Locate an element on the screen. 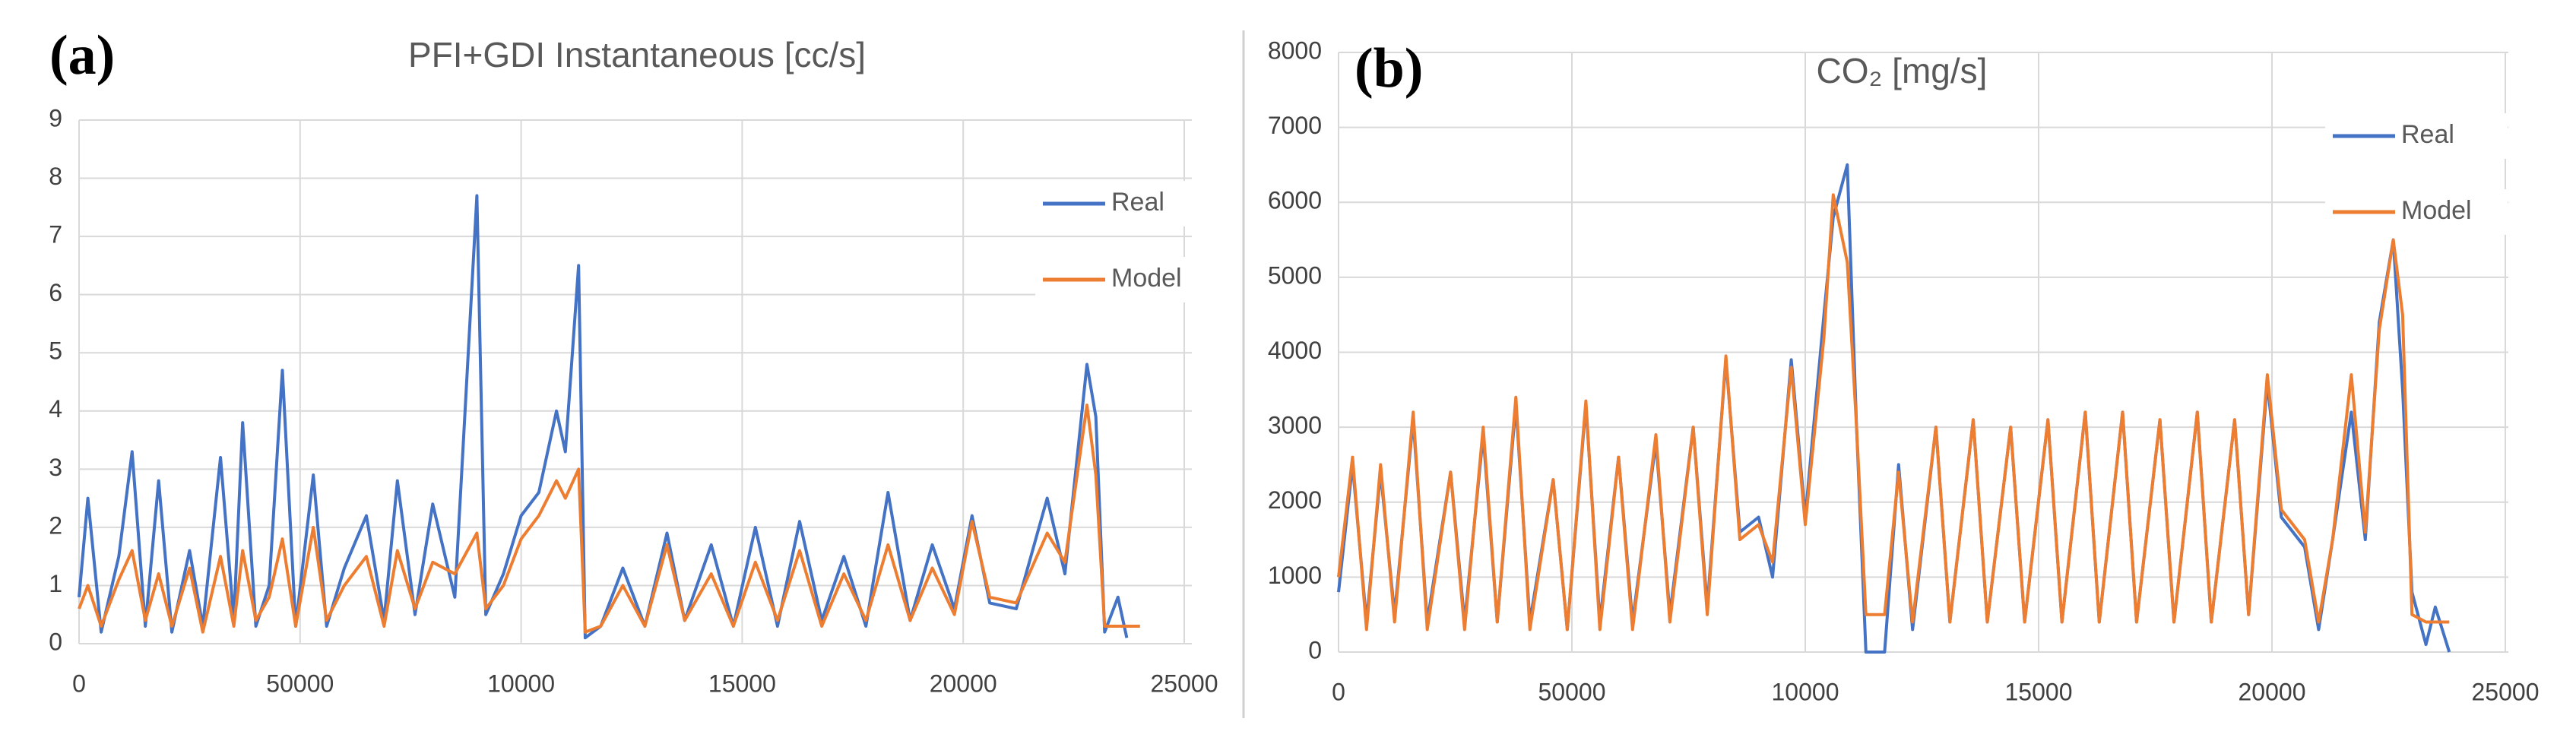  chart-title: CO₂ [mg/s] is located at coordinates (1902, 70).